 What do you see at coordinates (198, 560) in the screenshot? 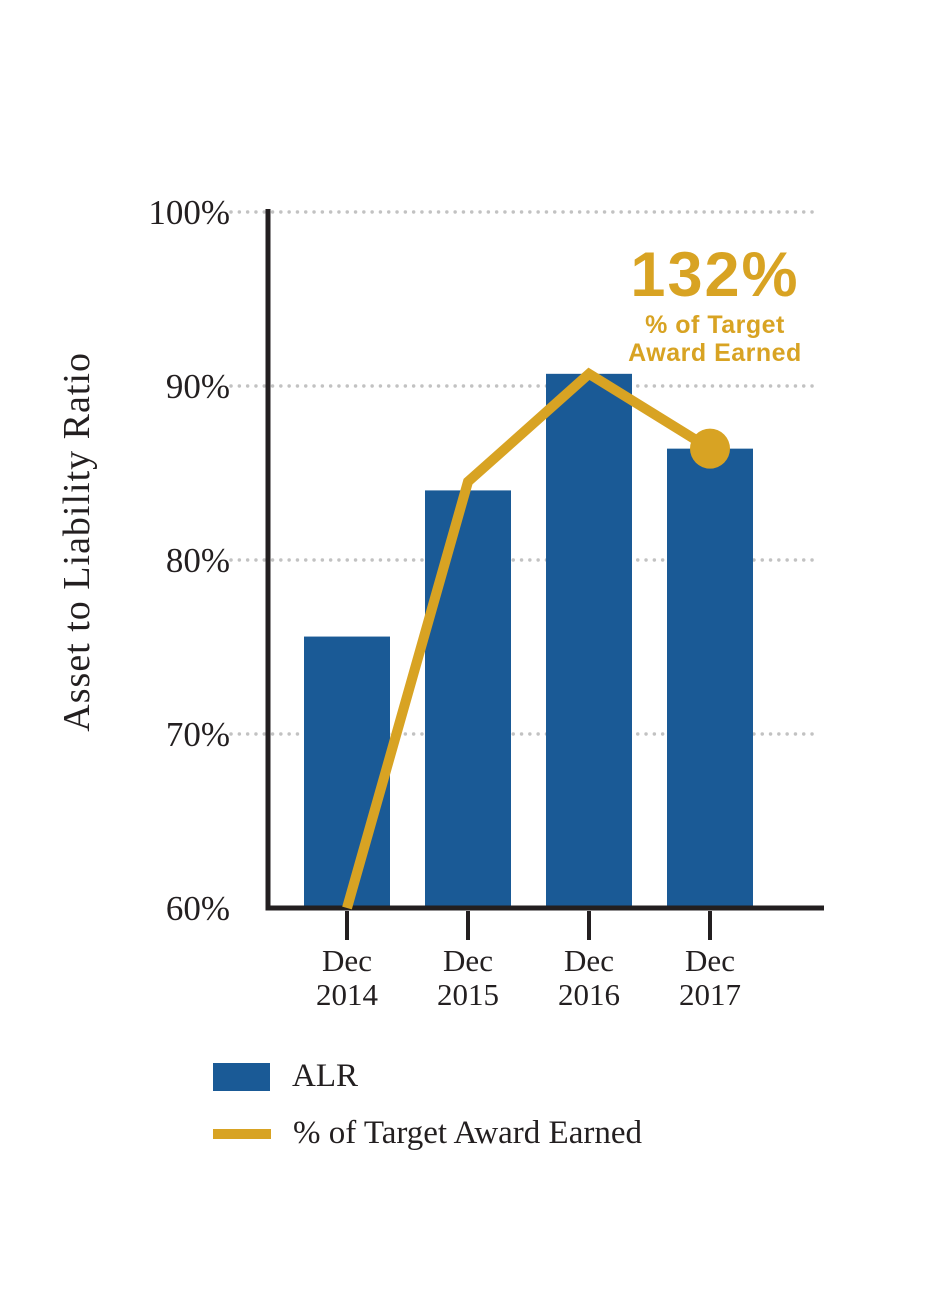
I see `y-tick-label: 80%` at bounding box center [198, 560].